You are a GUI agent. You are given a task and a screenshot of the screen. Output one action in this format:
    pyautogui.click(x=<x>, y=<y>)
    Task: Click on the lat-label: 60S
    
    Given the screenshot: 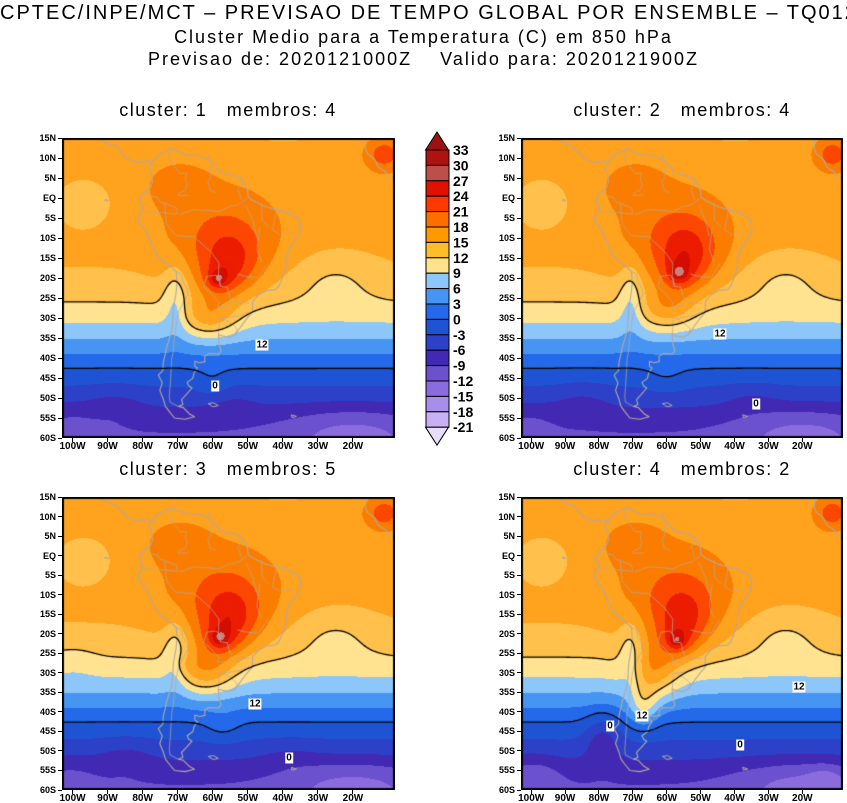 What is the action you would take?
    pyautogui.click(x=47, y=438)
    